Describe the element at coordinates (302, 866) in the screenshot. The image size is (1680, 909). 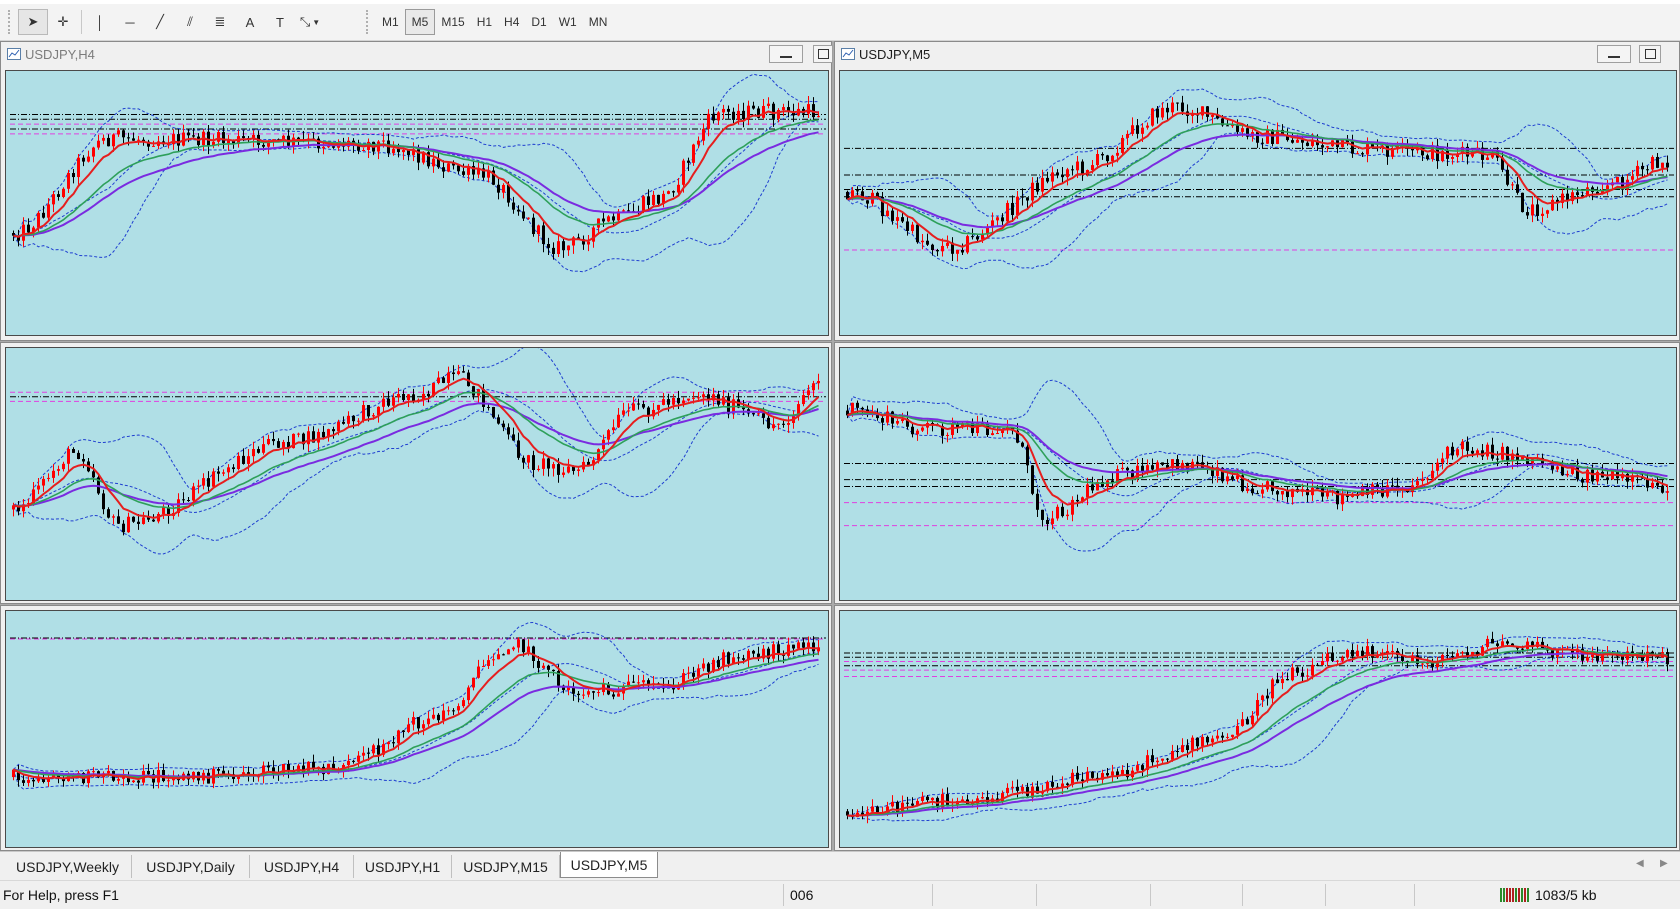
I see `tab-usdjpy-h4: USDJPY,H4` at that location.